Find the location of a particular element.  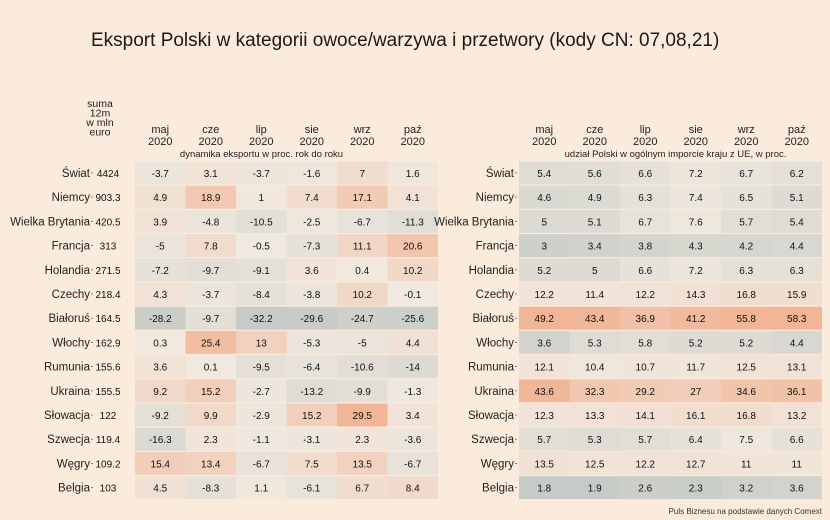

column-header-month: sie is located at coordinates (312, 130).